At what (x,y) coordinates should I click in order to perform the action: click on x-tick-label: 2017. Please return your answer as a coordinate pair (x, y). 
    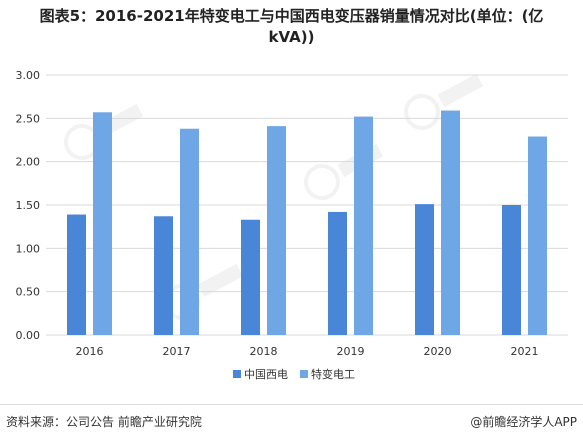
    Looking at the image, I should click on (177, 351).